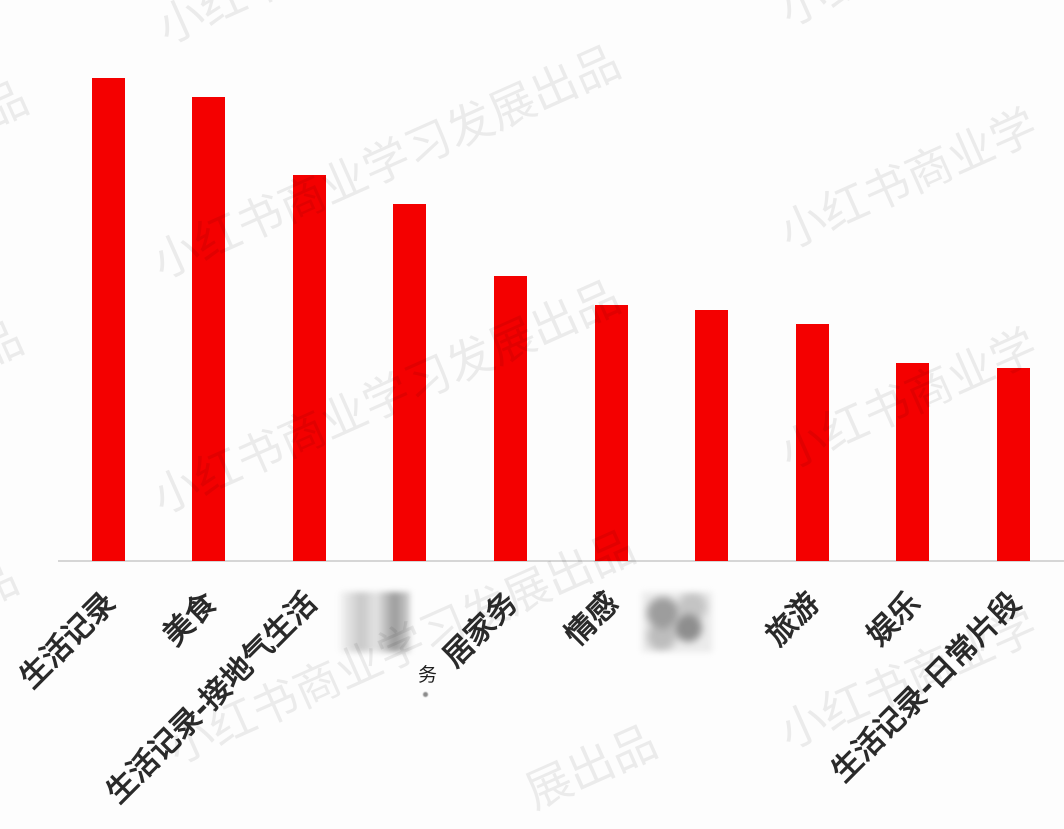 The width and height of the screenshot is (1064, 829). I want to click on x-tick-label-5: 居家务, so click(481, 630).